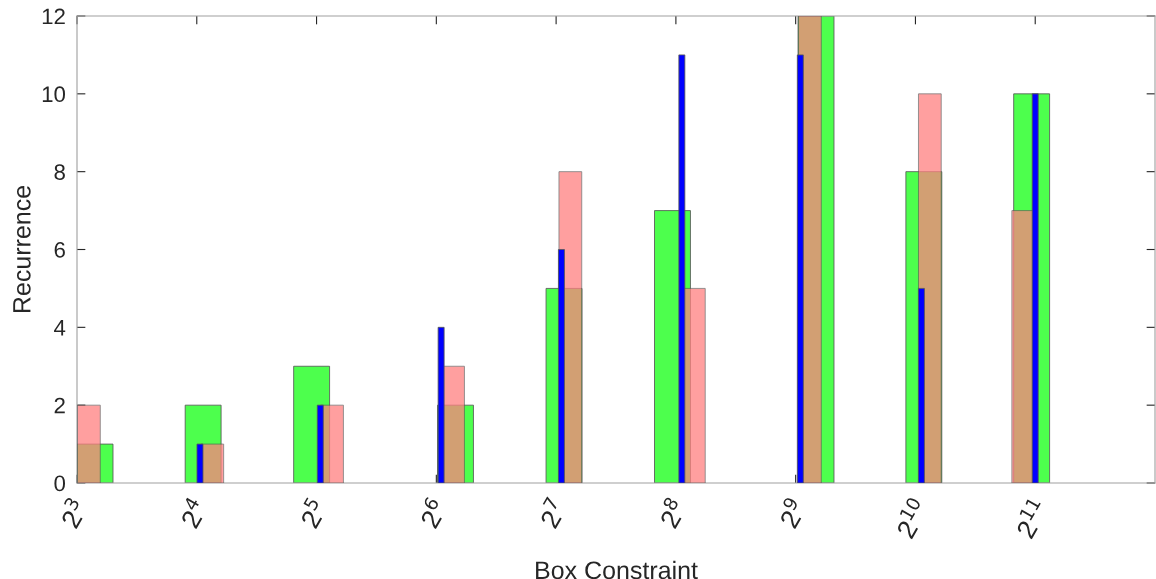 This screenshot has width=1156, height=579. Describe the element at coordinates (311, 512) in the screenshot. I see `x-tick-label: 2$^{5}$` at that location.